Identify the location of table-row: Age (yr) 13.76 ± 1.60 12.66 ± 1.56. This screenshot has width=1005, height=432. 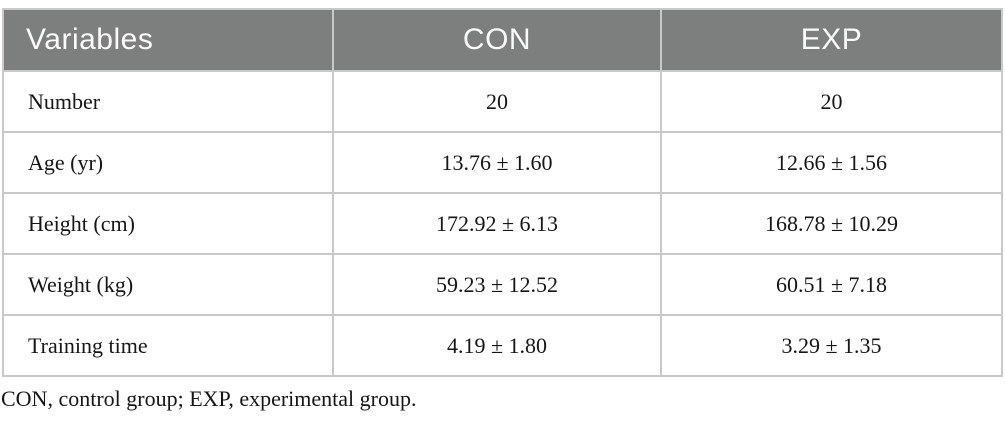
(502, 162).